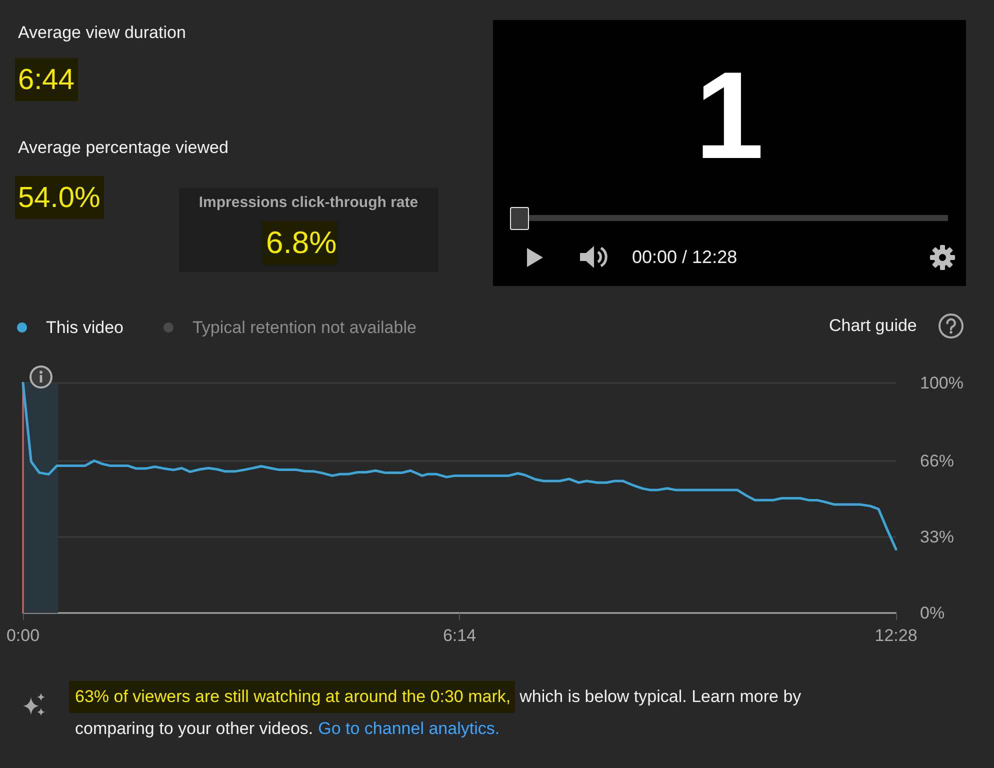  What do you see at coordinates (459, 635) in the screenshot?
I see `x-tick-label: 6:14` at bounding box center [459, 635].